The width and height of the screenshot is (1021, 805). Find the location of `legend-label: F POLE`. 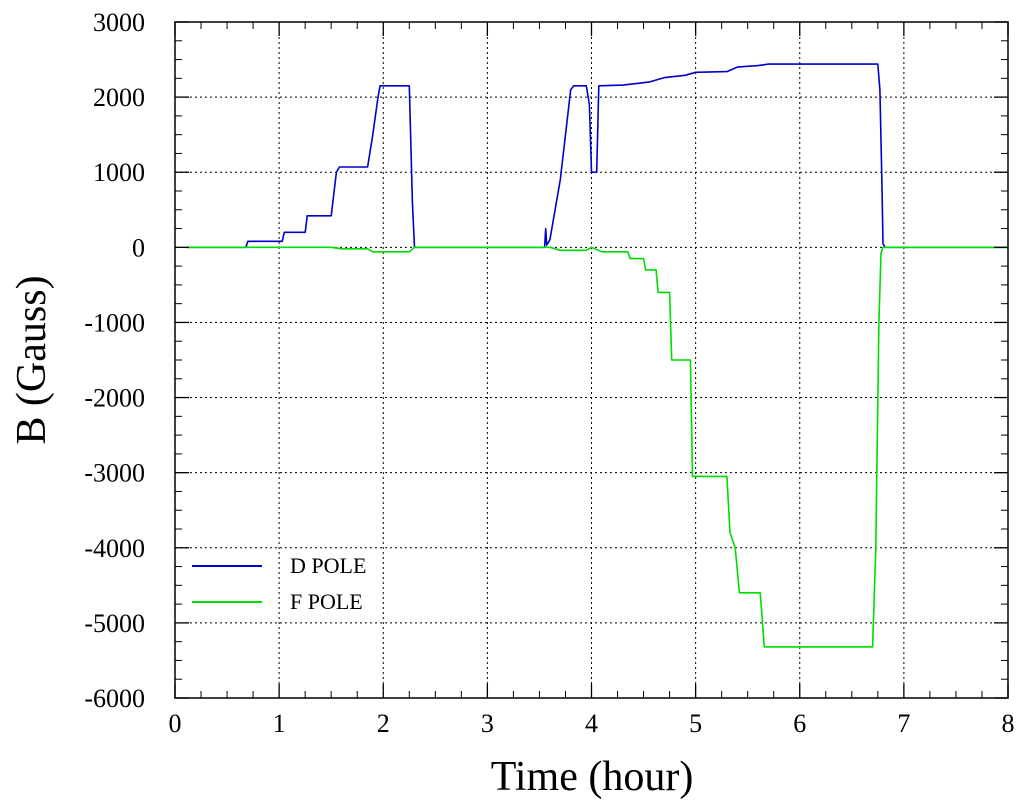

legend-label: F POLE is located at coordinates (326, 601).